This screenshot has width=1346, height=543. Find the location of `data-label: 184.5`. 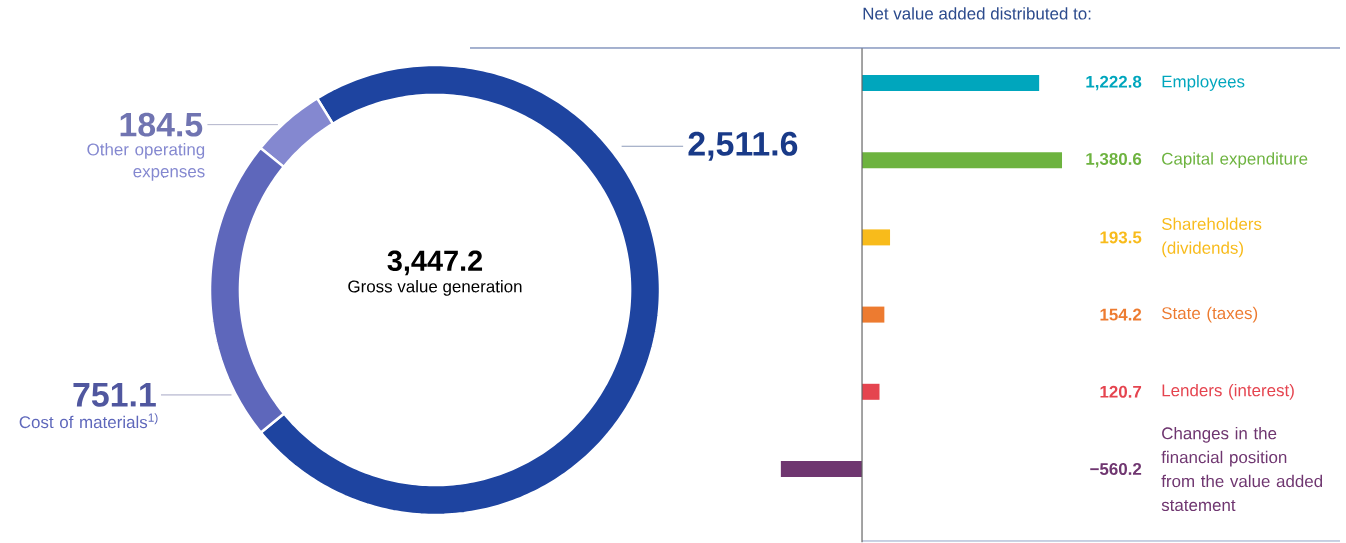

data-label: 184.5 is located at coordinates (161, 124).